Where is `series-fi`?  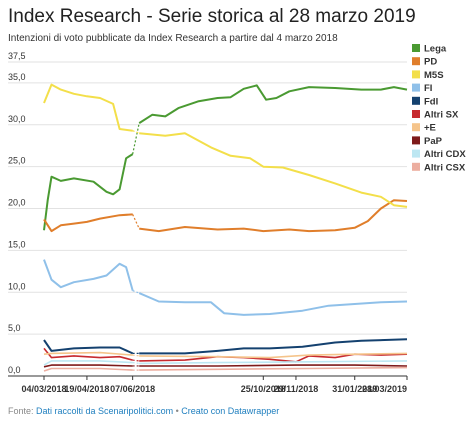
series-fi is located at coordinates (225, 287).